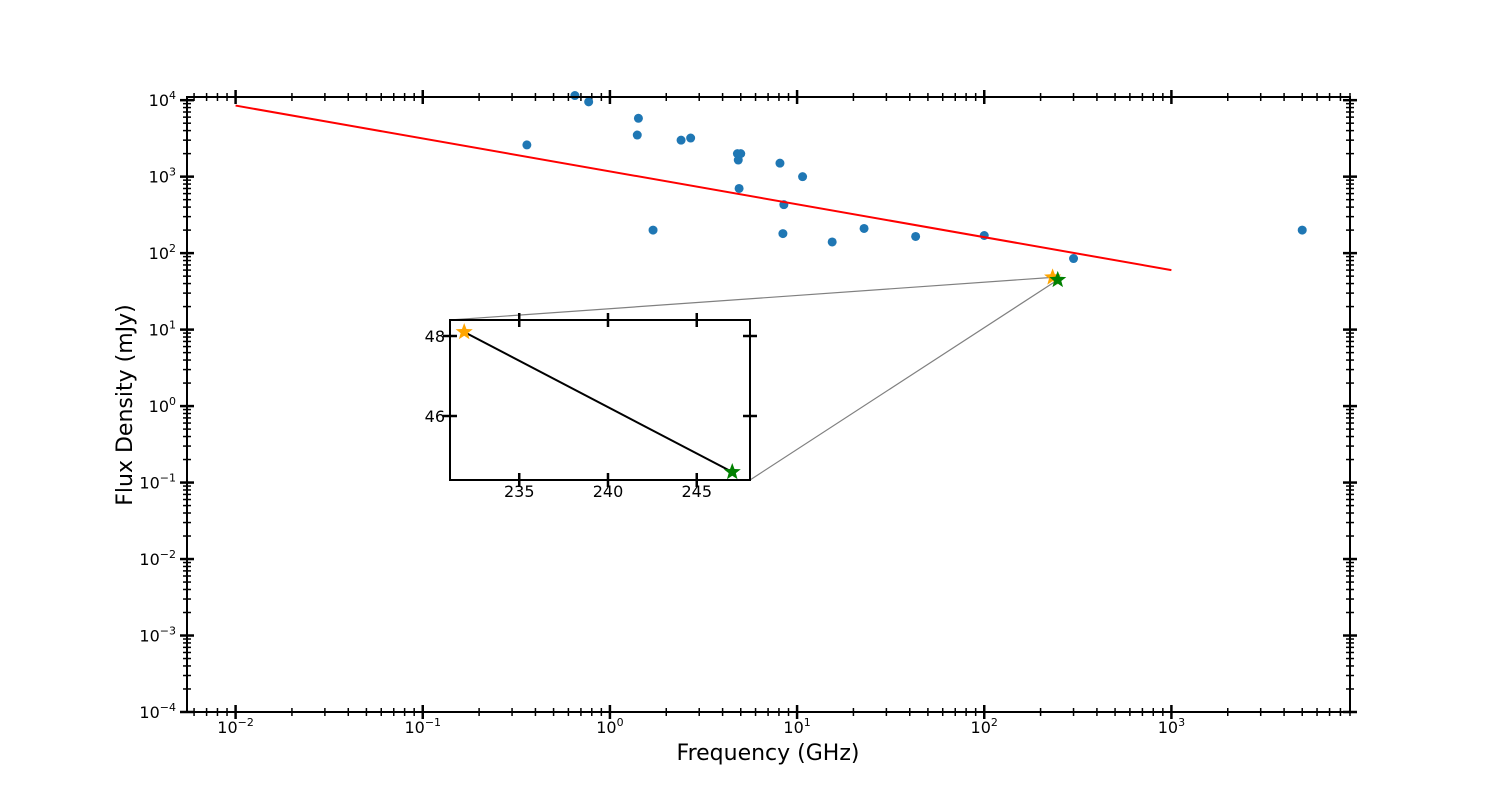 Image resolution: width=1500 pixels, height=800 pixels. I want to click on inset-y-tick-label: 48, so click(435, 336).